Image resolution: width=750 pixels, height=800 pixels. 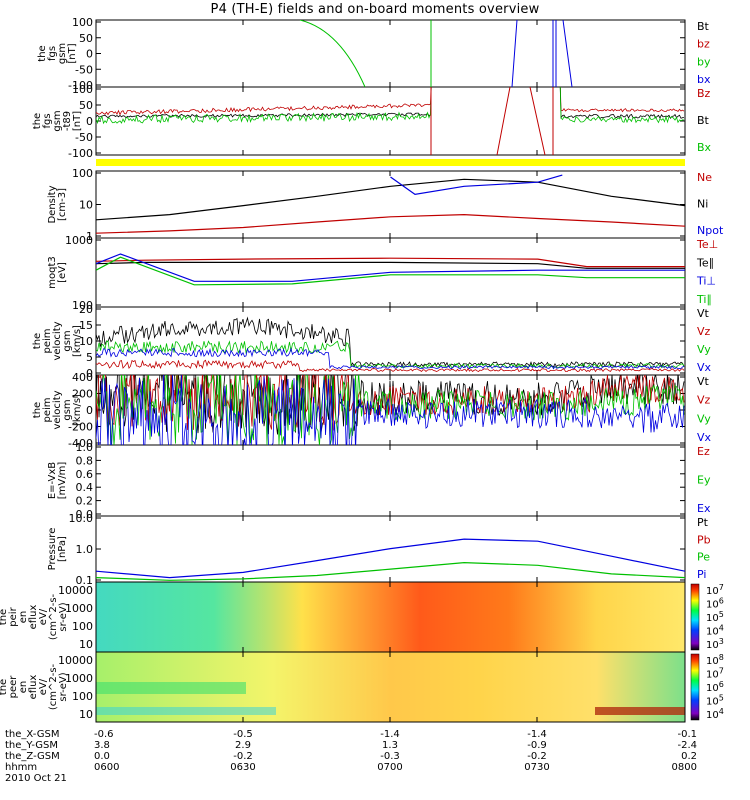 I want to click on legend-entry: Ni, so click(x=702, y=204).